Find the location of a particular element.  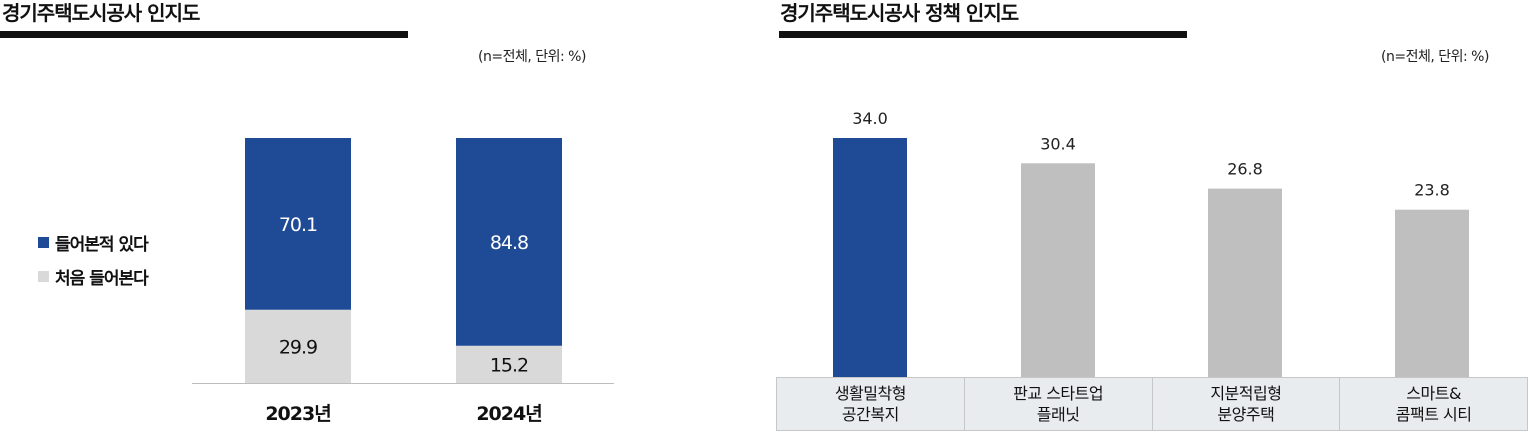

right-title-rule is located at coordinates (983, 34).